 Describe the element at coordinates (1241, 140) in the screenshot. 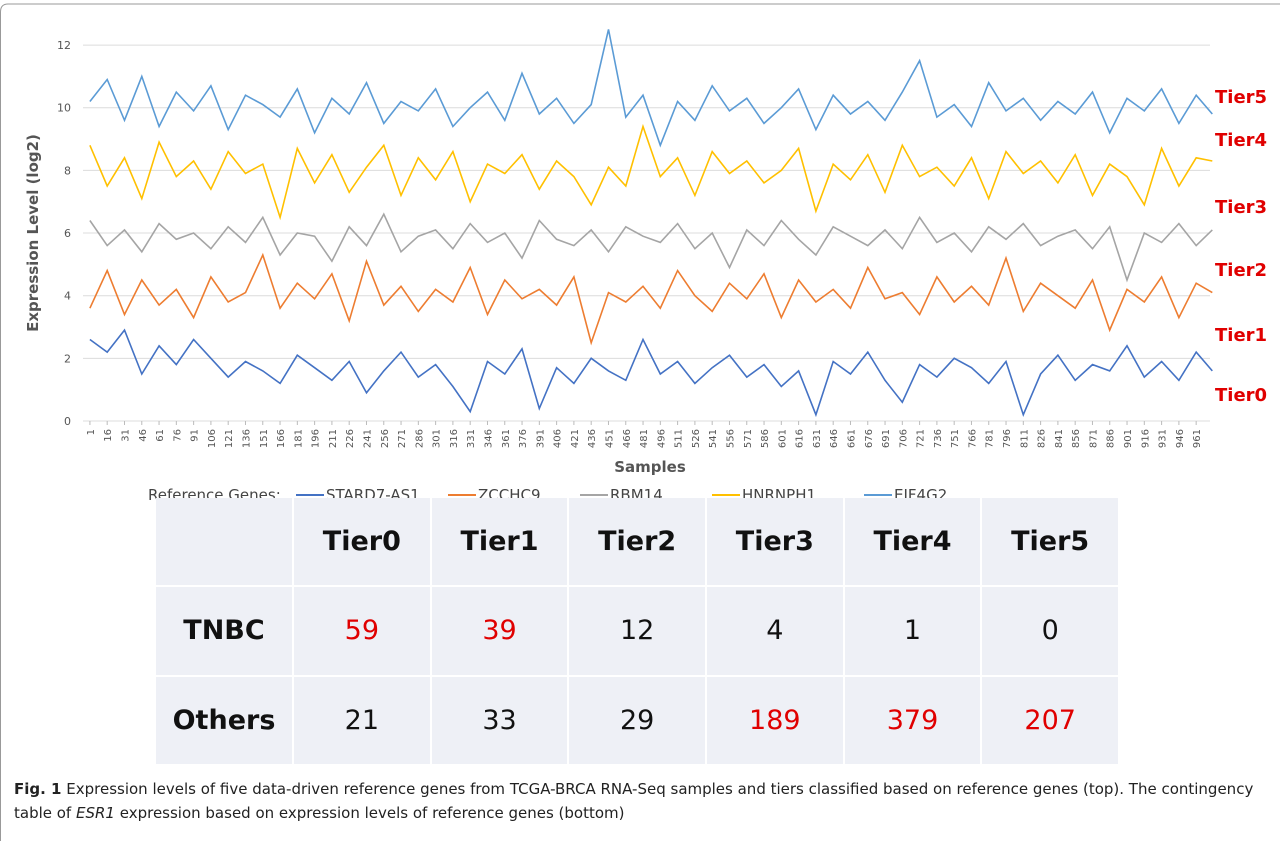

I see `tier-label: Tier4` at that location.